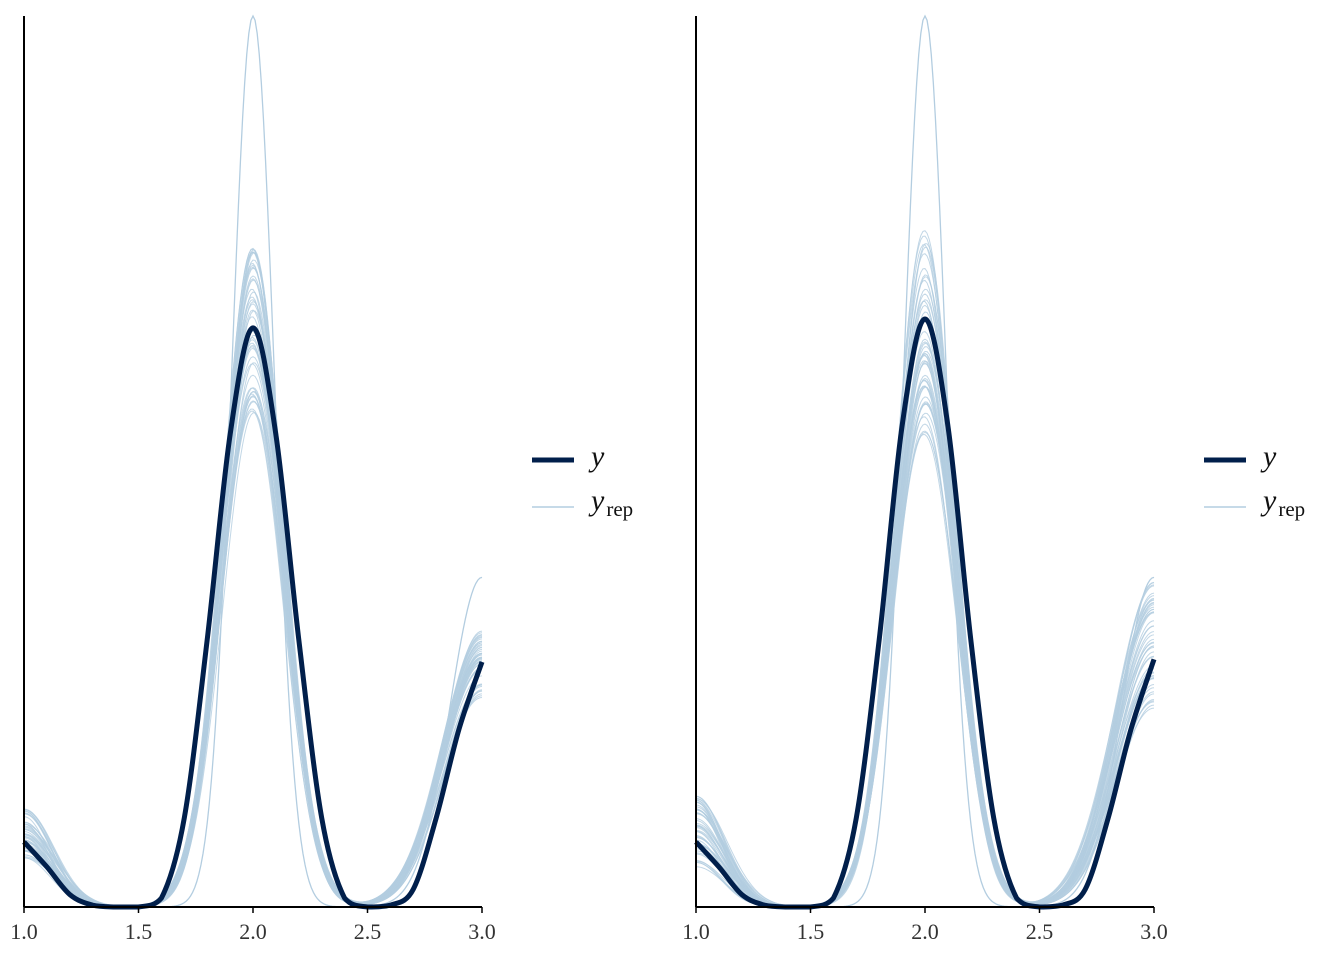 Image resolution: width=1344 pixels, height=960 pixels. What do you see at coordinates (925, 925) in the screenshot?
I see `right-x-ticks: 1.0 1.5 2.0 2.5 3.0` at bounding box center [925, 925].